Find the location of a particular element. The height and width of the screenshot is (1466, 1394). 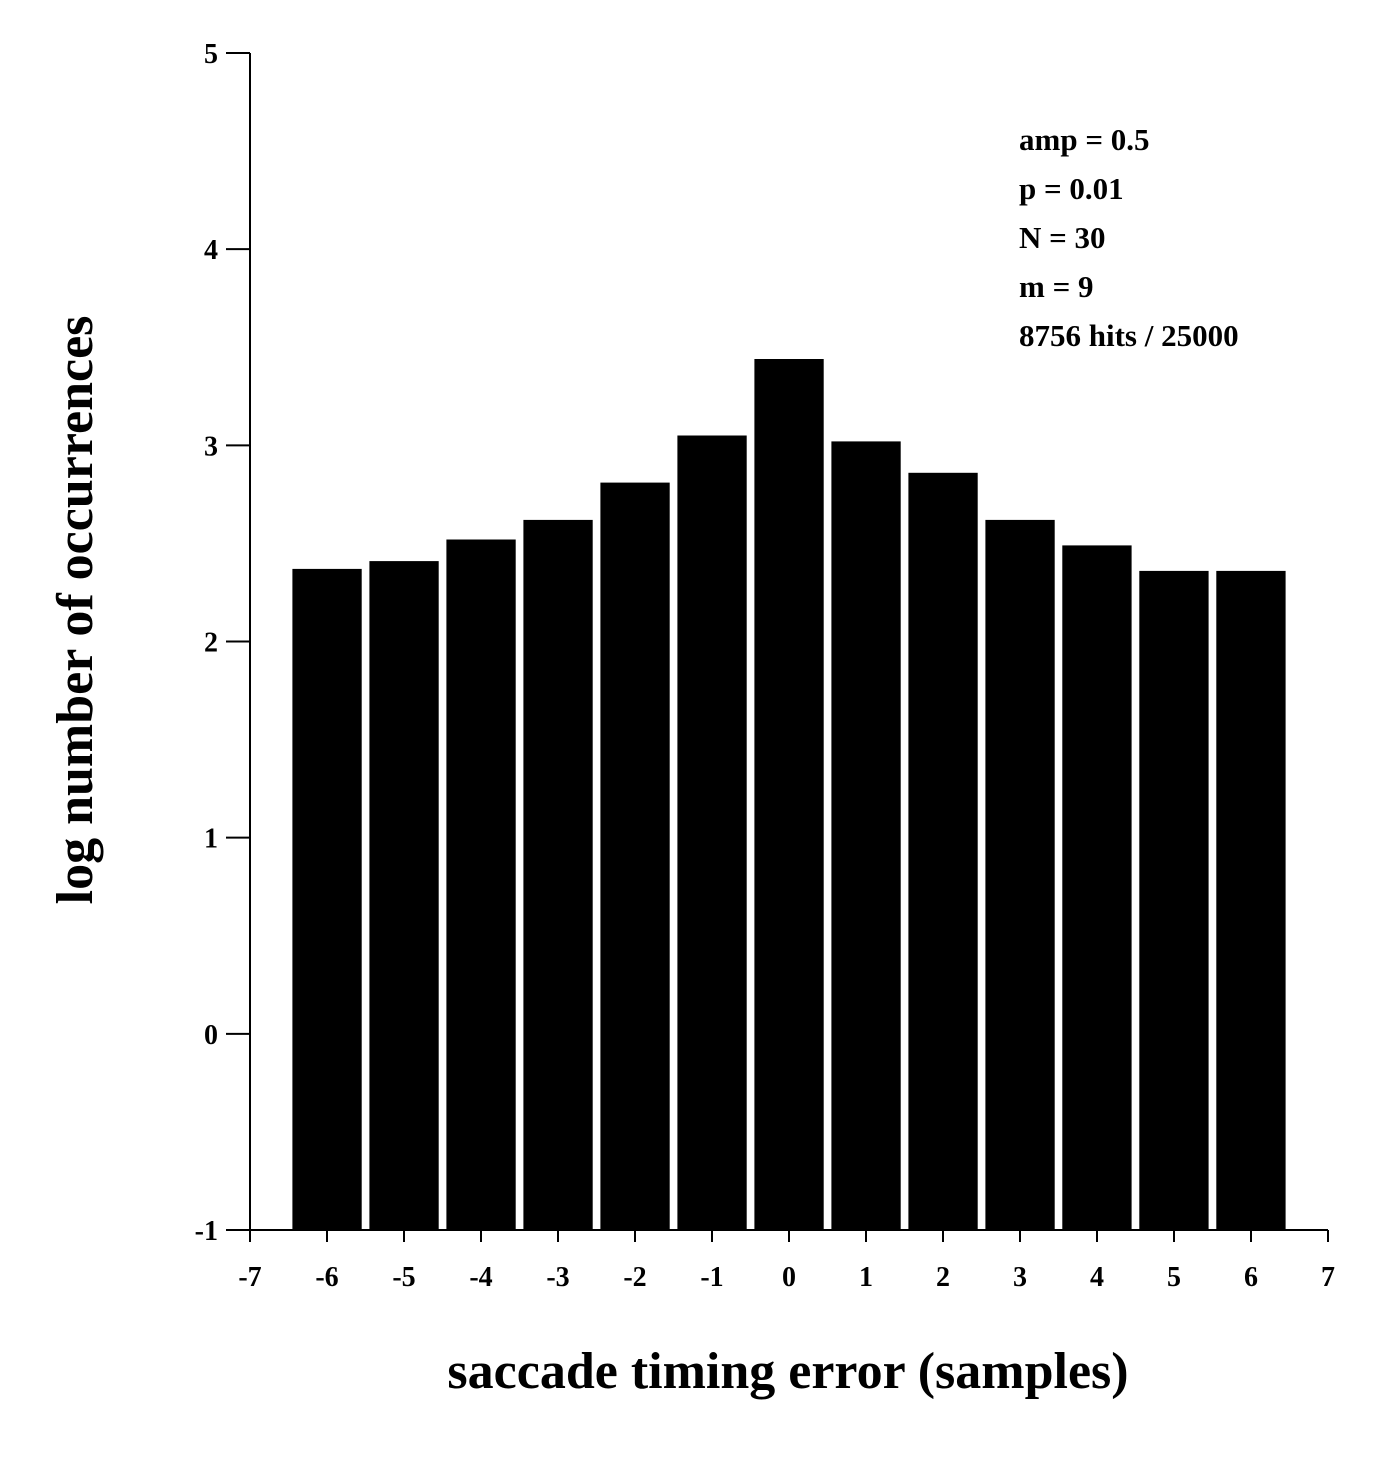

x-tick-label: 2 is located at coordinates (943, 1277).